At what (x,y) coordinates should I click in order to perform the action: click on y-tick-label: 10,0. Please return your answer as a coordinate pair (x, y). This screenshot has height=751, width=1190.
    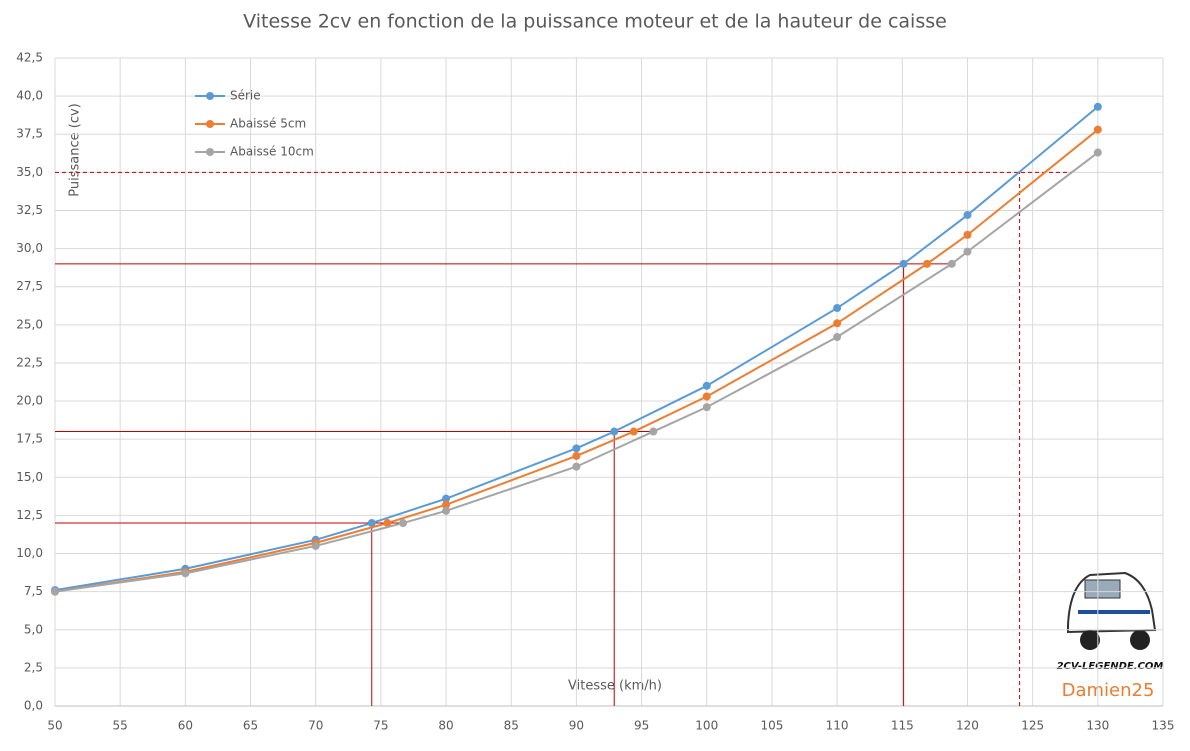
    Looking at the image, I should click on (29, 553).